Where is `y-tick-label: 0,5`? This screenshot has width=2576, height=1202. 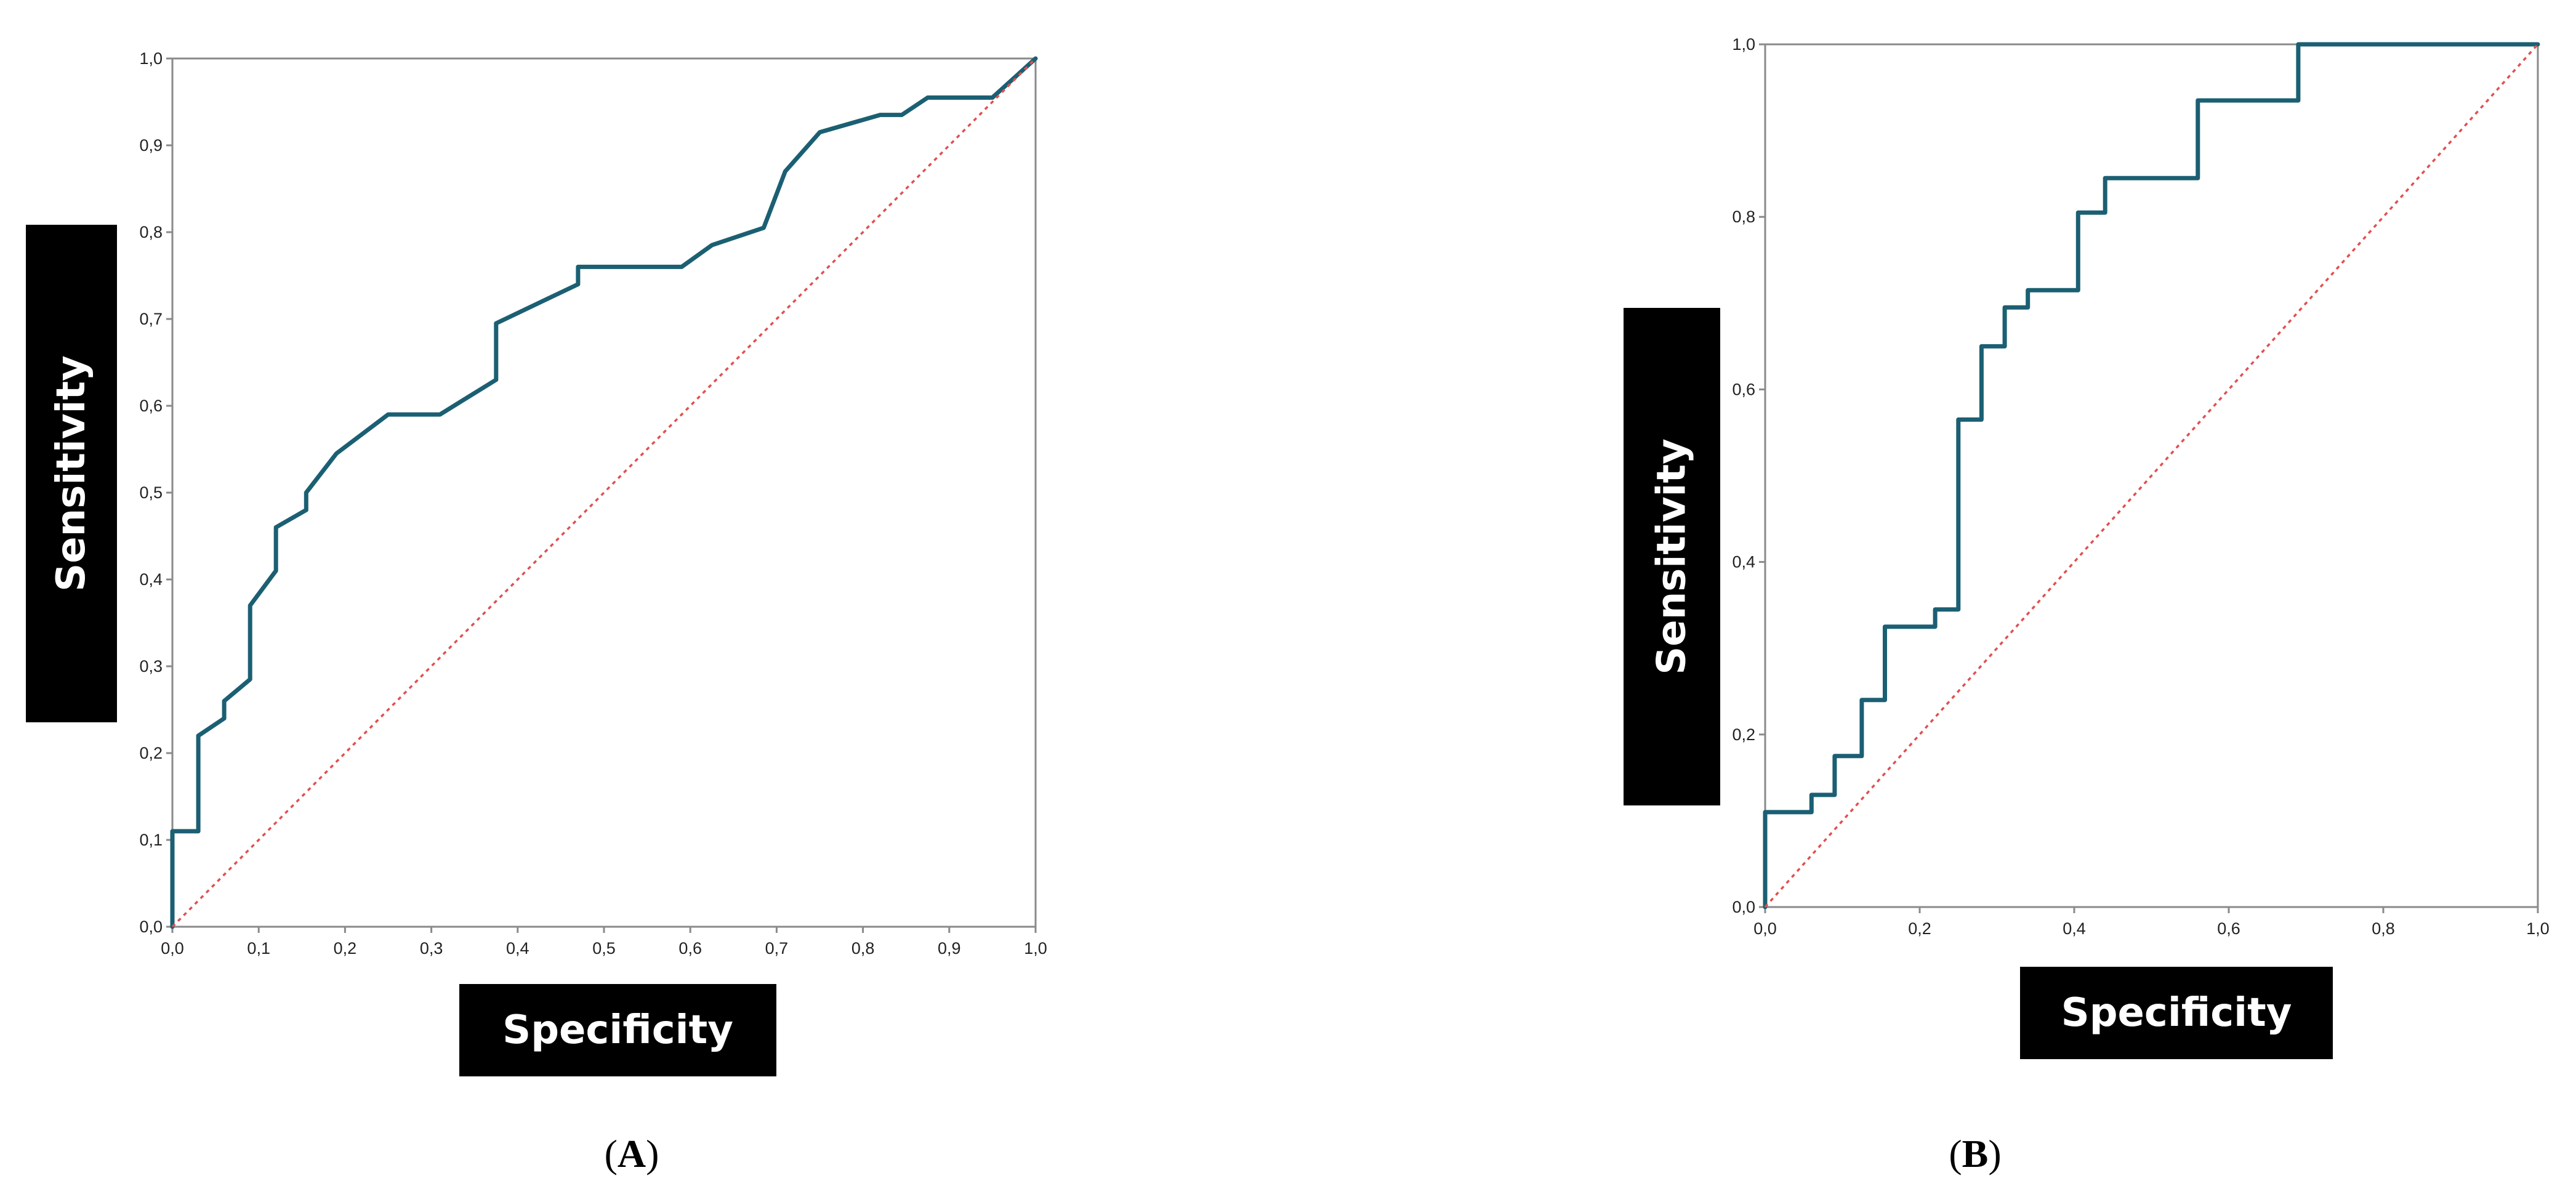
y-tick-label: 0,5 is located at coordinates (151, 492).